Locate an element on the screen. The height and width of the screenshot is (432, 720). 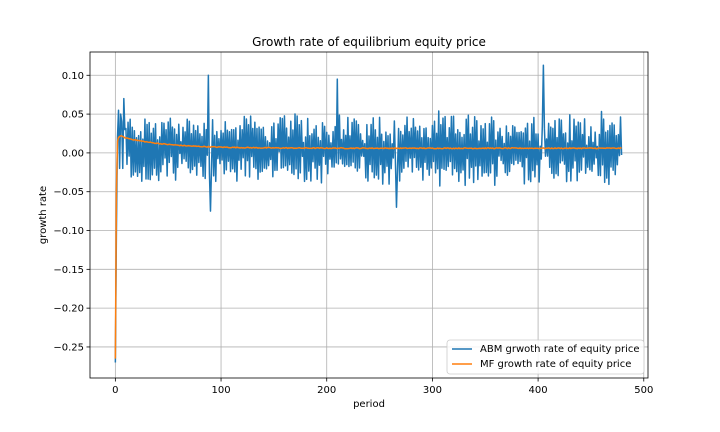
y-tick-label: 0.05 is located at coordinates (73, 115).